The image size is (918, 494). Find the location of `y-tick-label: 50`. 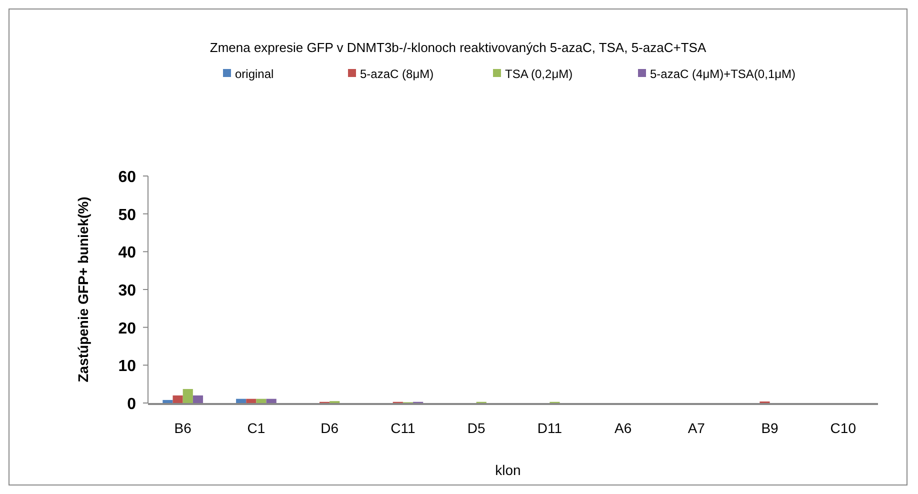

y-tick-label: 50 is located at coordinates (127, 215).